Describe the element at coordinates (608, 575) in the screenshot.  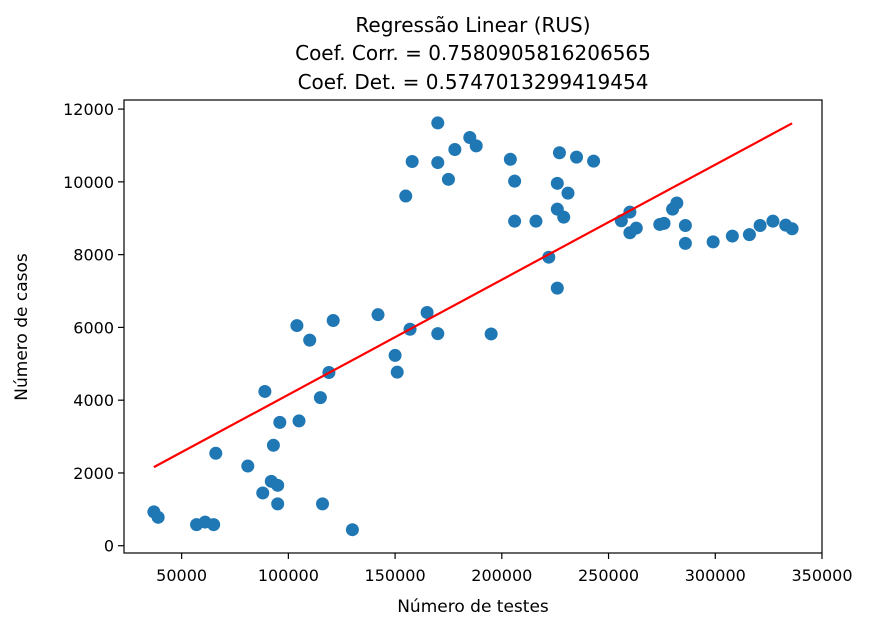
I see `x-tick-label: 250000` at that location.